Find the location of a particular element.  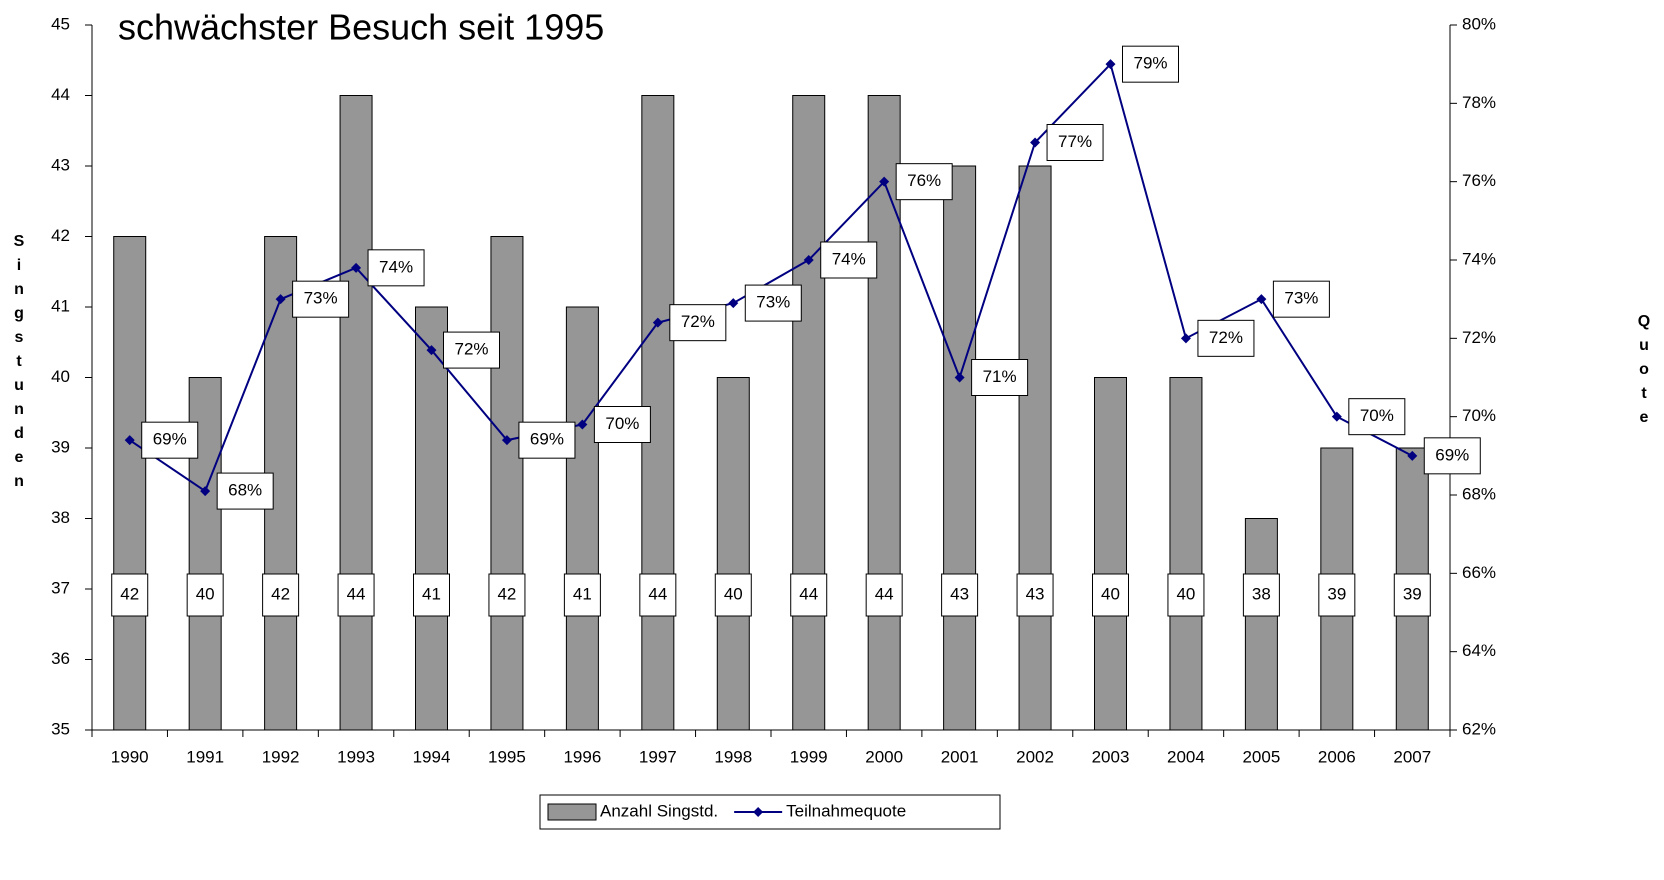

y-tick-label: 44 is located at coordinates (60, 94).